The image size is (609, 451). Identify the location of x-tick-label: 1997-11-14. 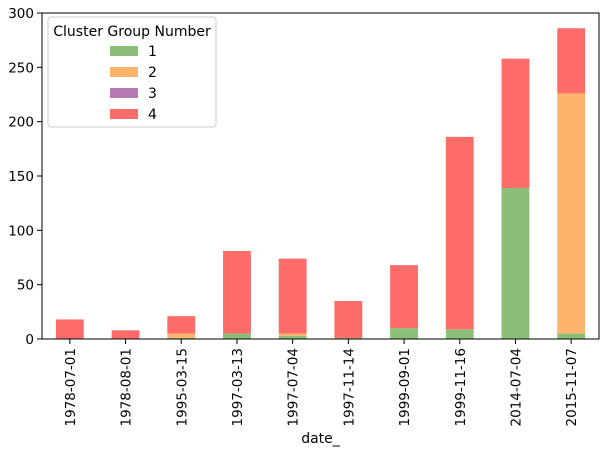
(349, 387).